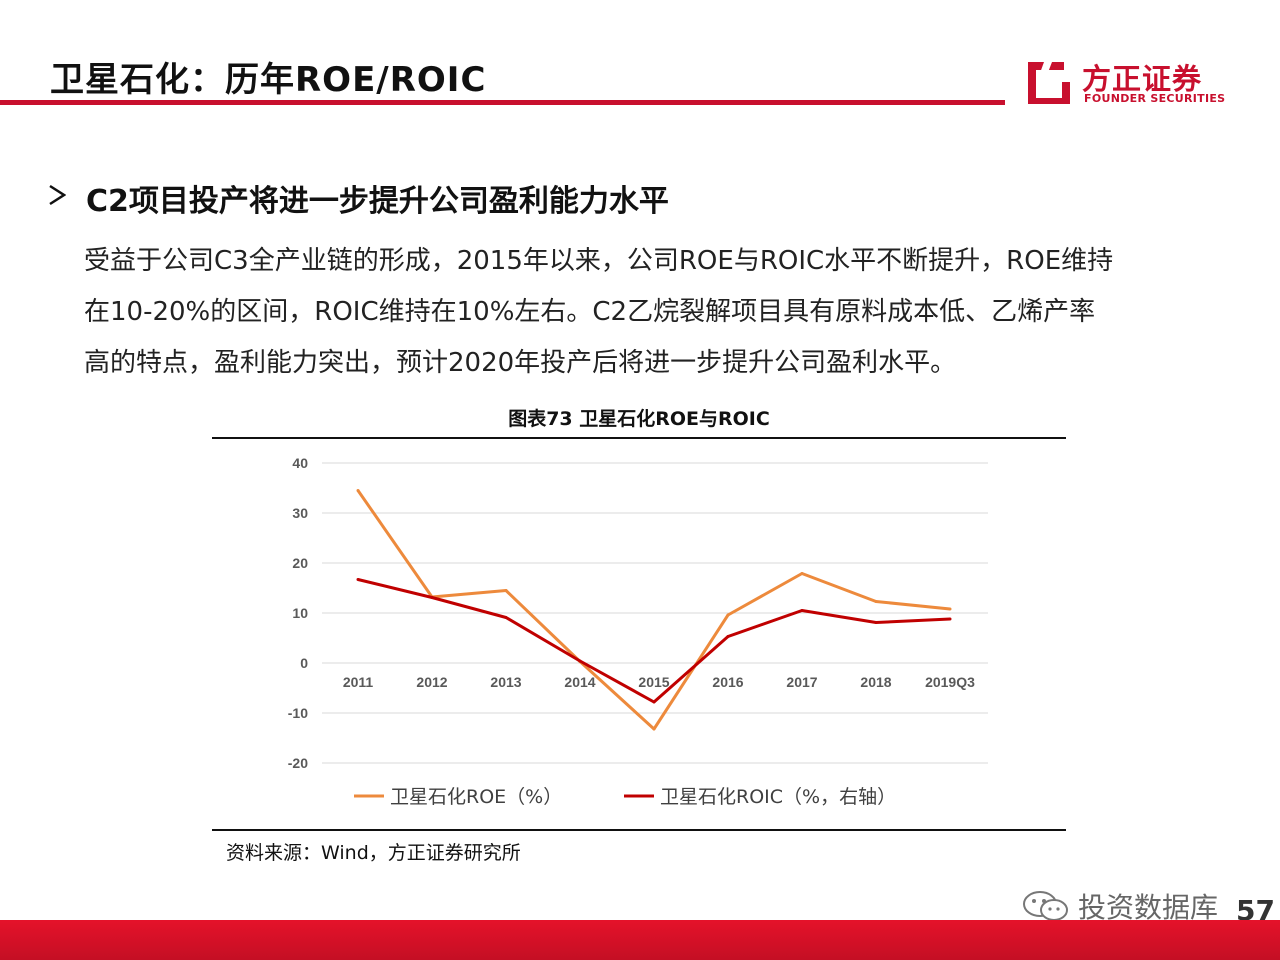  I want to click on watermark: 投资数据库, so click(1119, 906).